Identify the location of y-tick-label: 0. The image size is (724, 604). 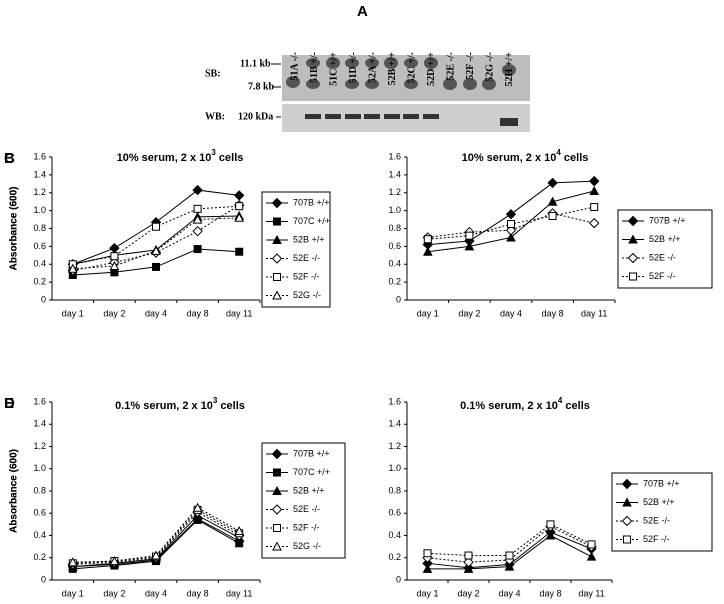
(398, 579).